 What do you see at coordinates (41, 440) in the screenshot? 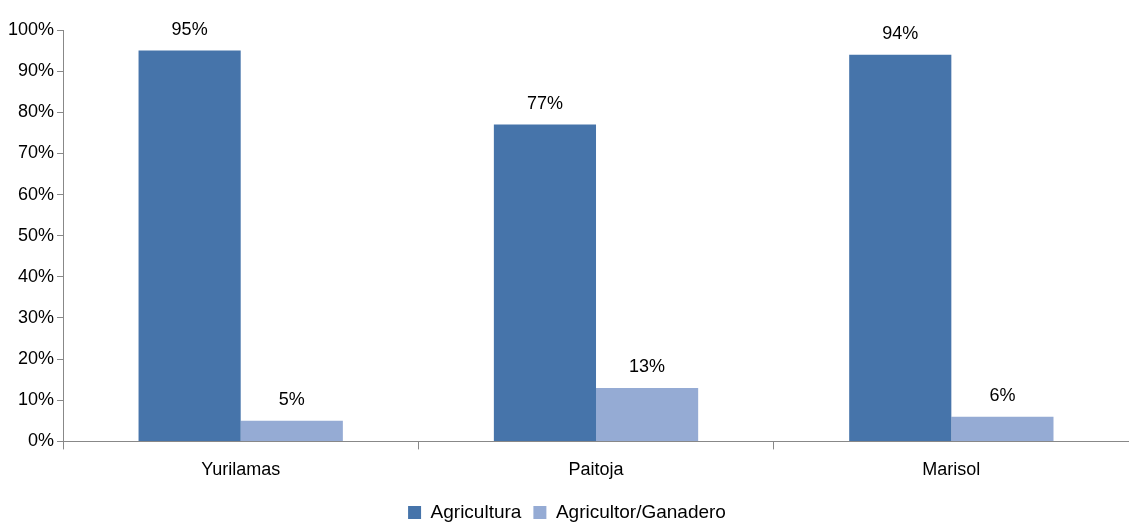
I see `y-tick-label: 0%` at bounding box center [41, 440].